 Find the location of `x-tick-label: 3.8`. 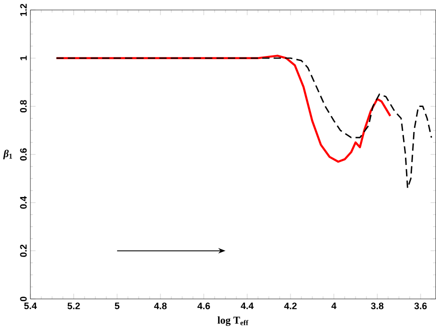

x-tick-label: 3.8 is located at coordinates (377, 306).